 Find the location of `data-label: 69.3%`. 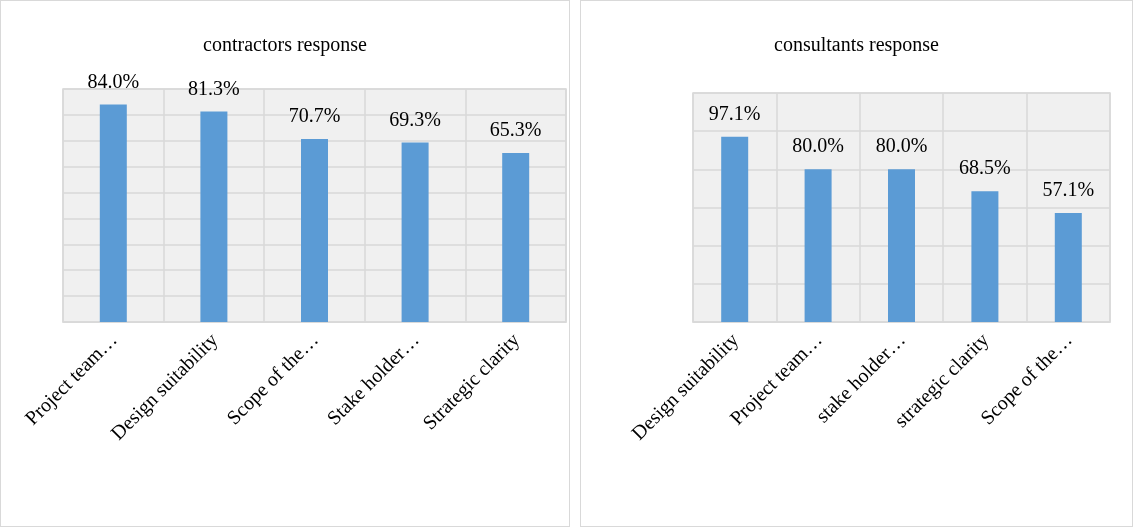

data-label: 69.3% is located at coordinates (415, 118).